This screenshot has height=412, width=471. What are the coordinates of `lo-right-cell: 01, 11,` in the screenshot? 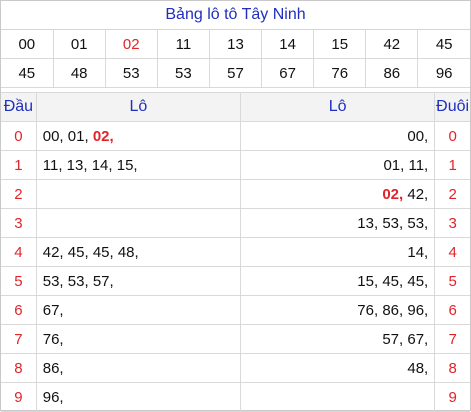 It's located at (338, 165).